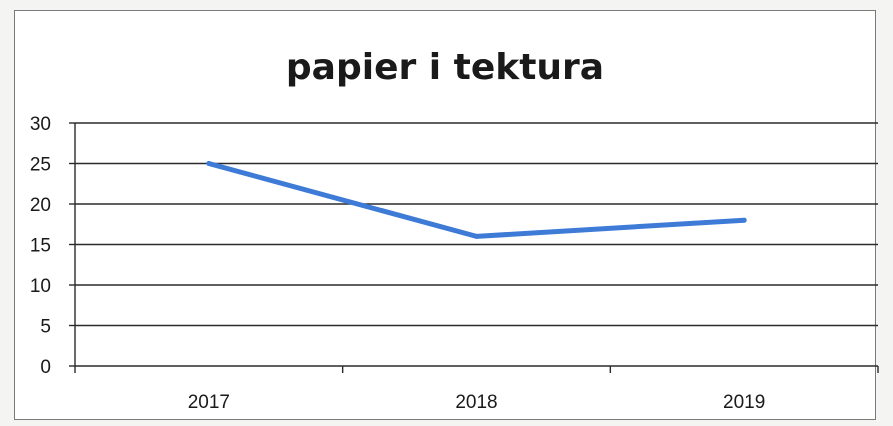  What do you see at coordinates (40, 165) in the screenshot?
I see `y-tick-label: 25` at bounding box center [40, 165].